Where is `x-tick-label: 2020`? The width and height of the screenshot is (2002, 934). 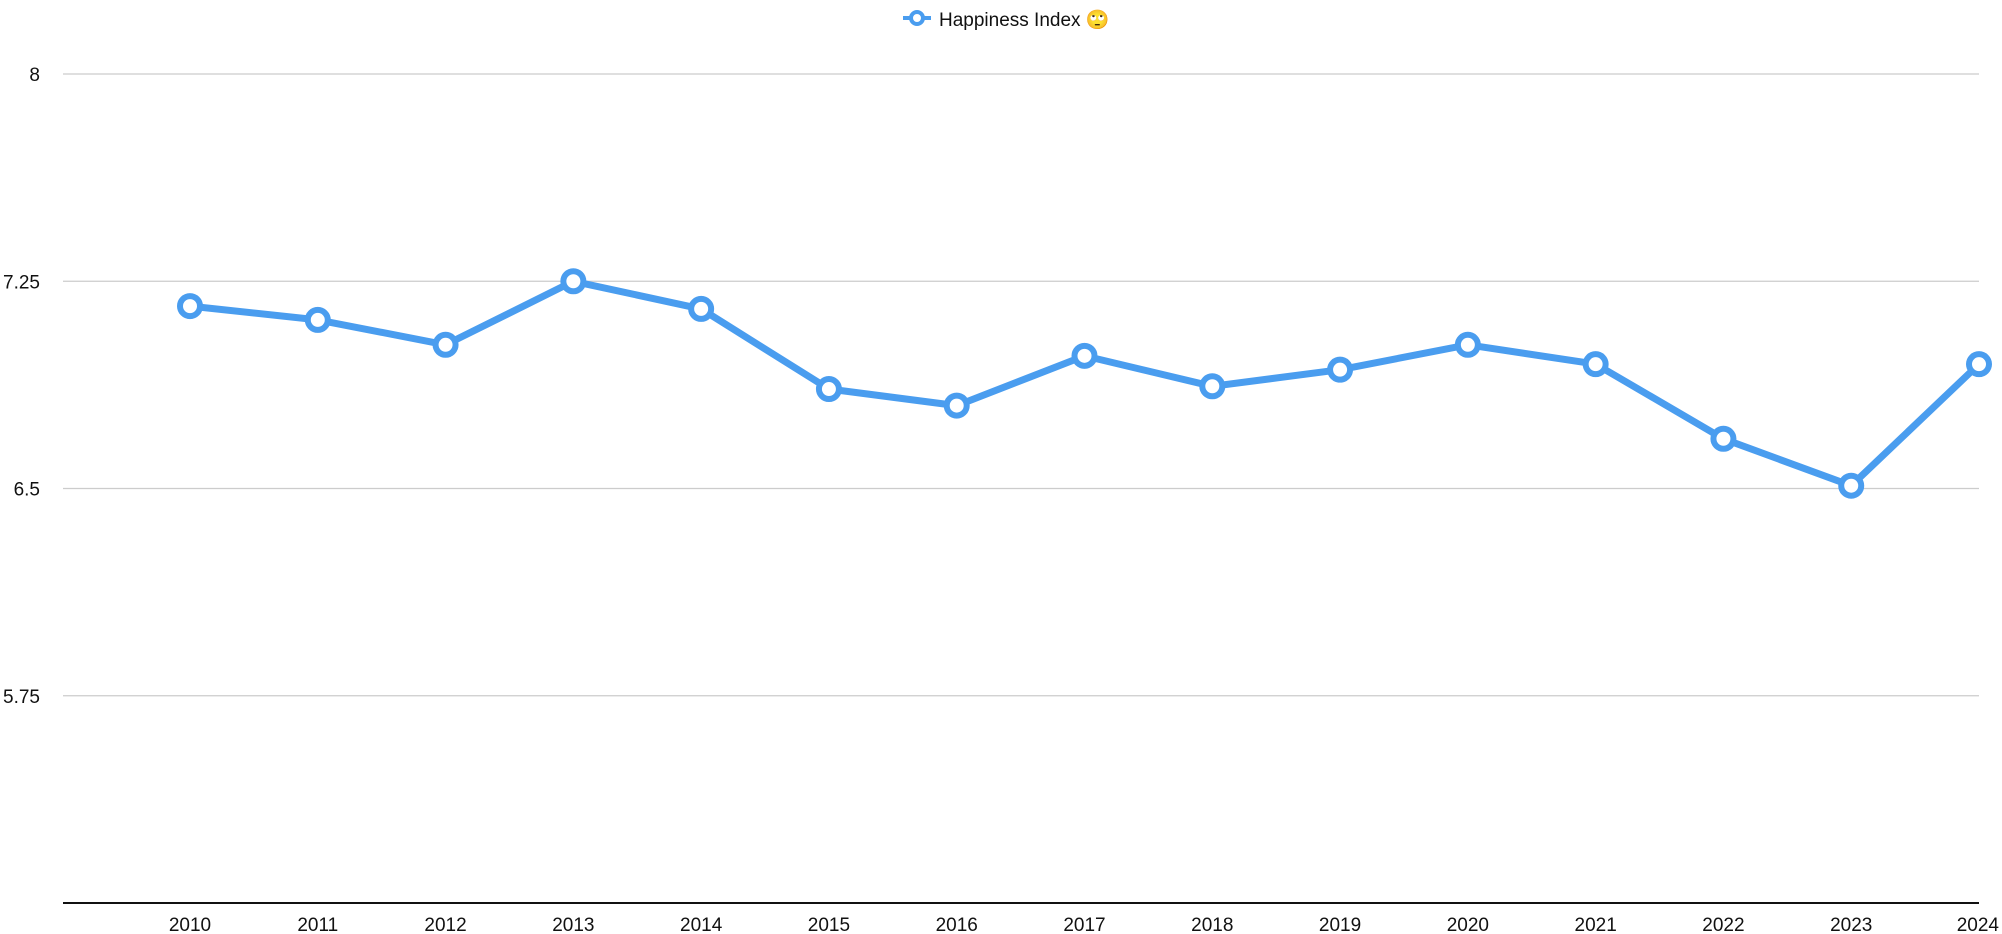 x-tick-label: 2020 is located at coordinates (1468, 924).